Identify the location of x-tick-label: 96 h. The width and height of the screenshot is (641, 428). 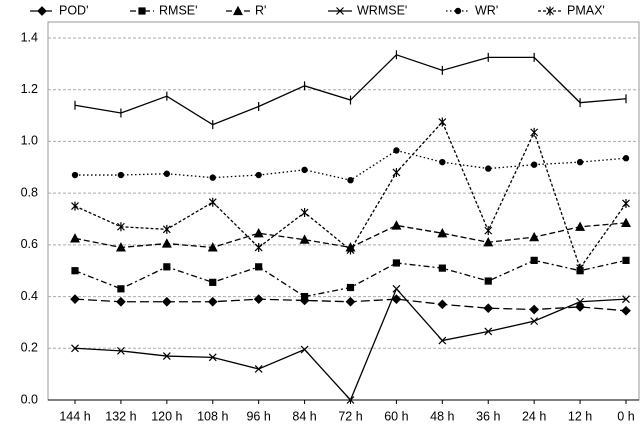
(258, 416).